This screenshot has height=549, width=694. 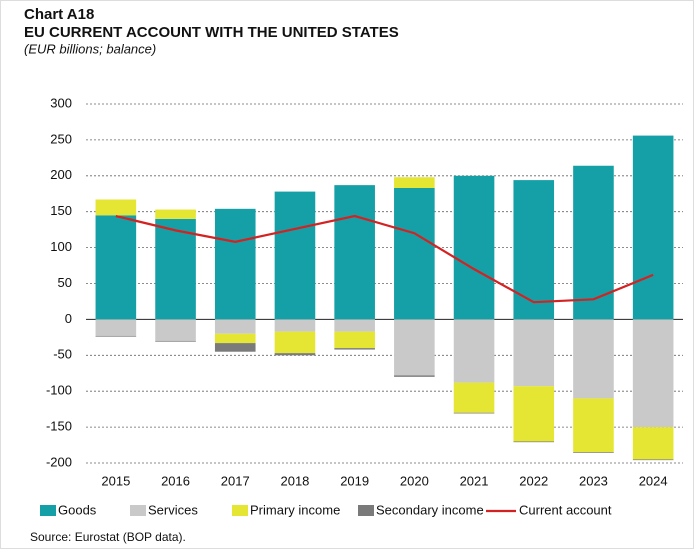 What do you see at coordinates (474, 480) in the screenshot?
I see `x-tick-label: 2021` at bounding box center [474, 480].